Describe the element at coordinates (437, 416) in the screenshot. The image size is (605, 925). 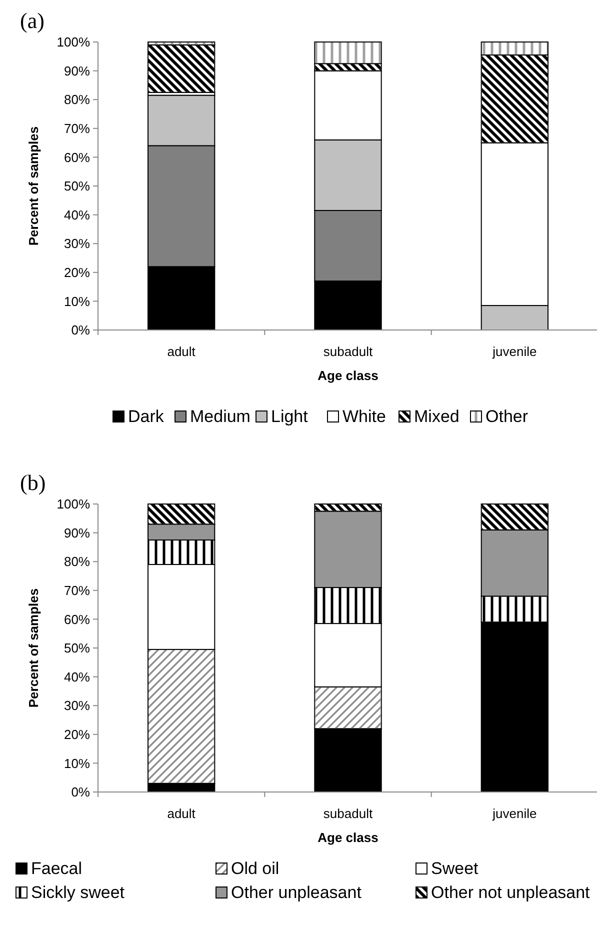
I see `legend-label: Mixed` at that location.